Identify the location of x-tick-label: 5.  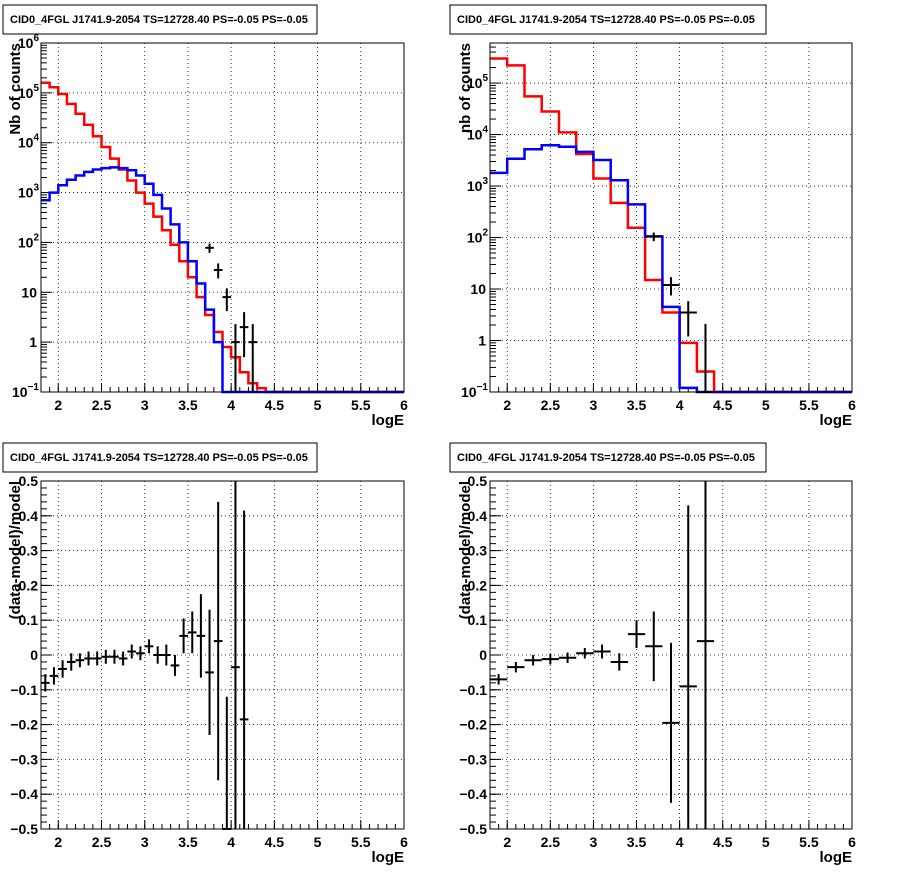
(766, 842).